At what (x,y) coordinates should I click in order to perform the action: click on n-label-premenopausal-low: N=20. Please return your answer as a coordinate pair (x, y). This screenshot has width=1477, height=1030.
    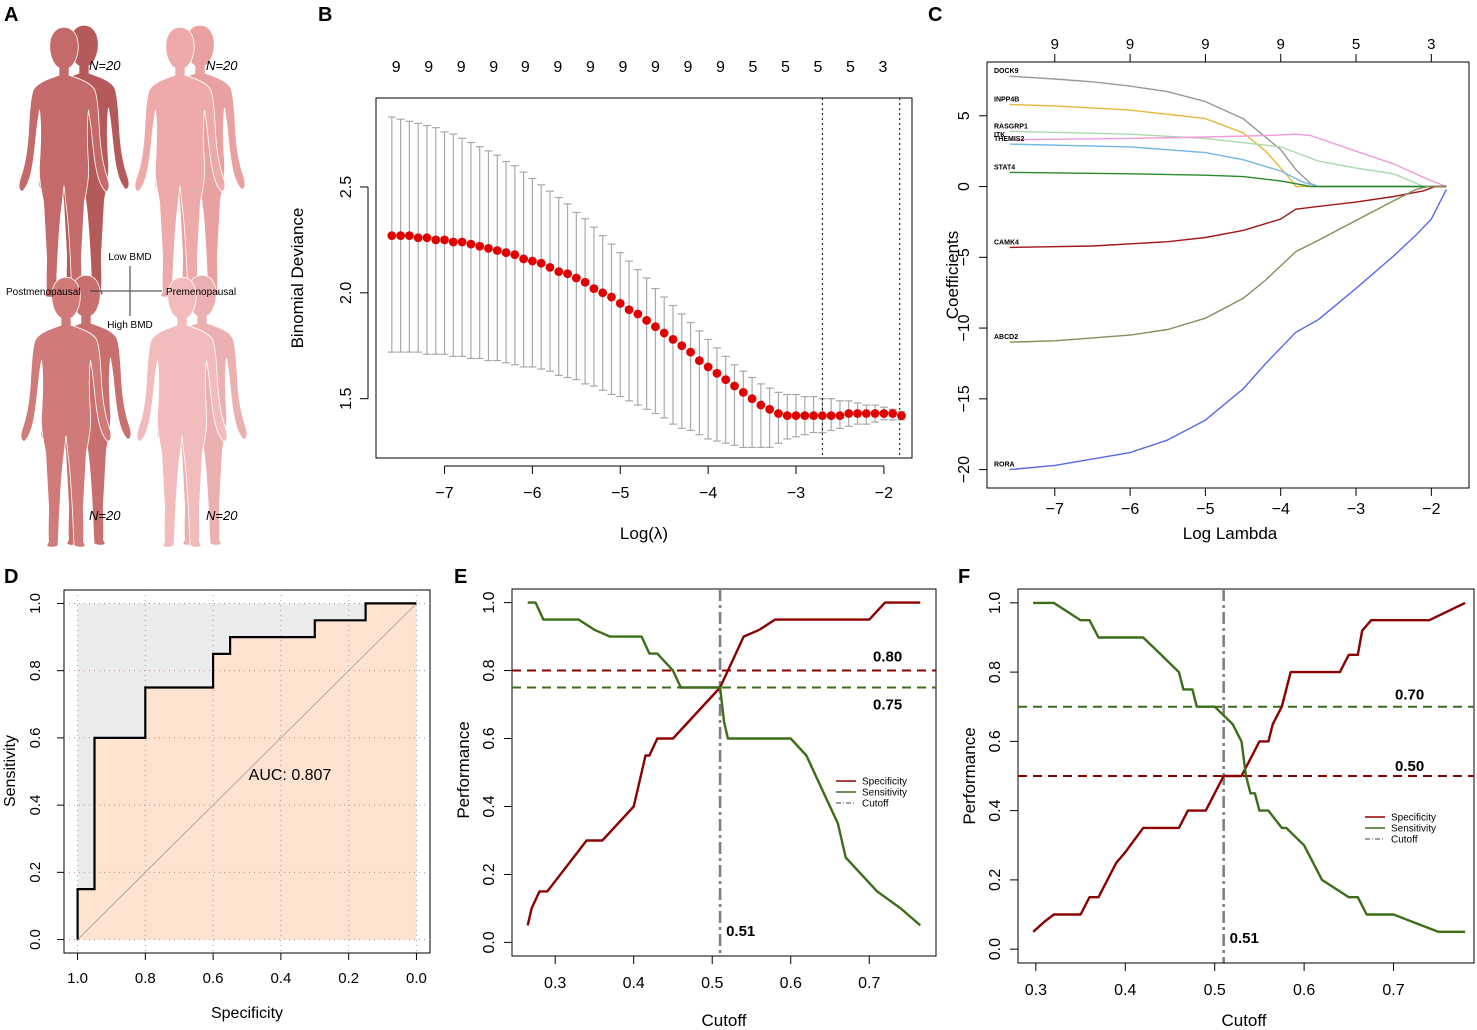
    Looking at the image, I should click on (222, 65).